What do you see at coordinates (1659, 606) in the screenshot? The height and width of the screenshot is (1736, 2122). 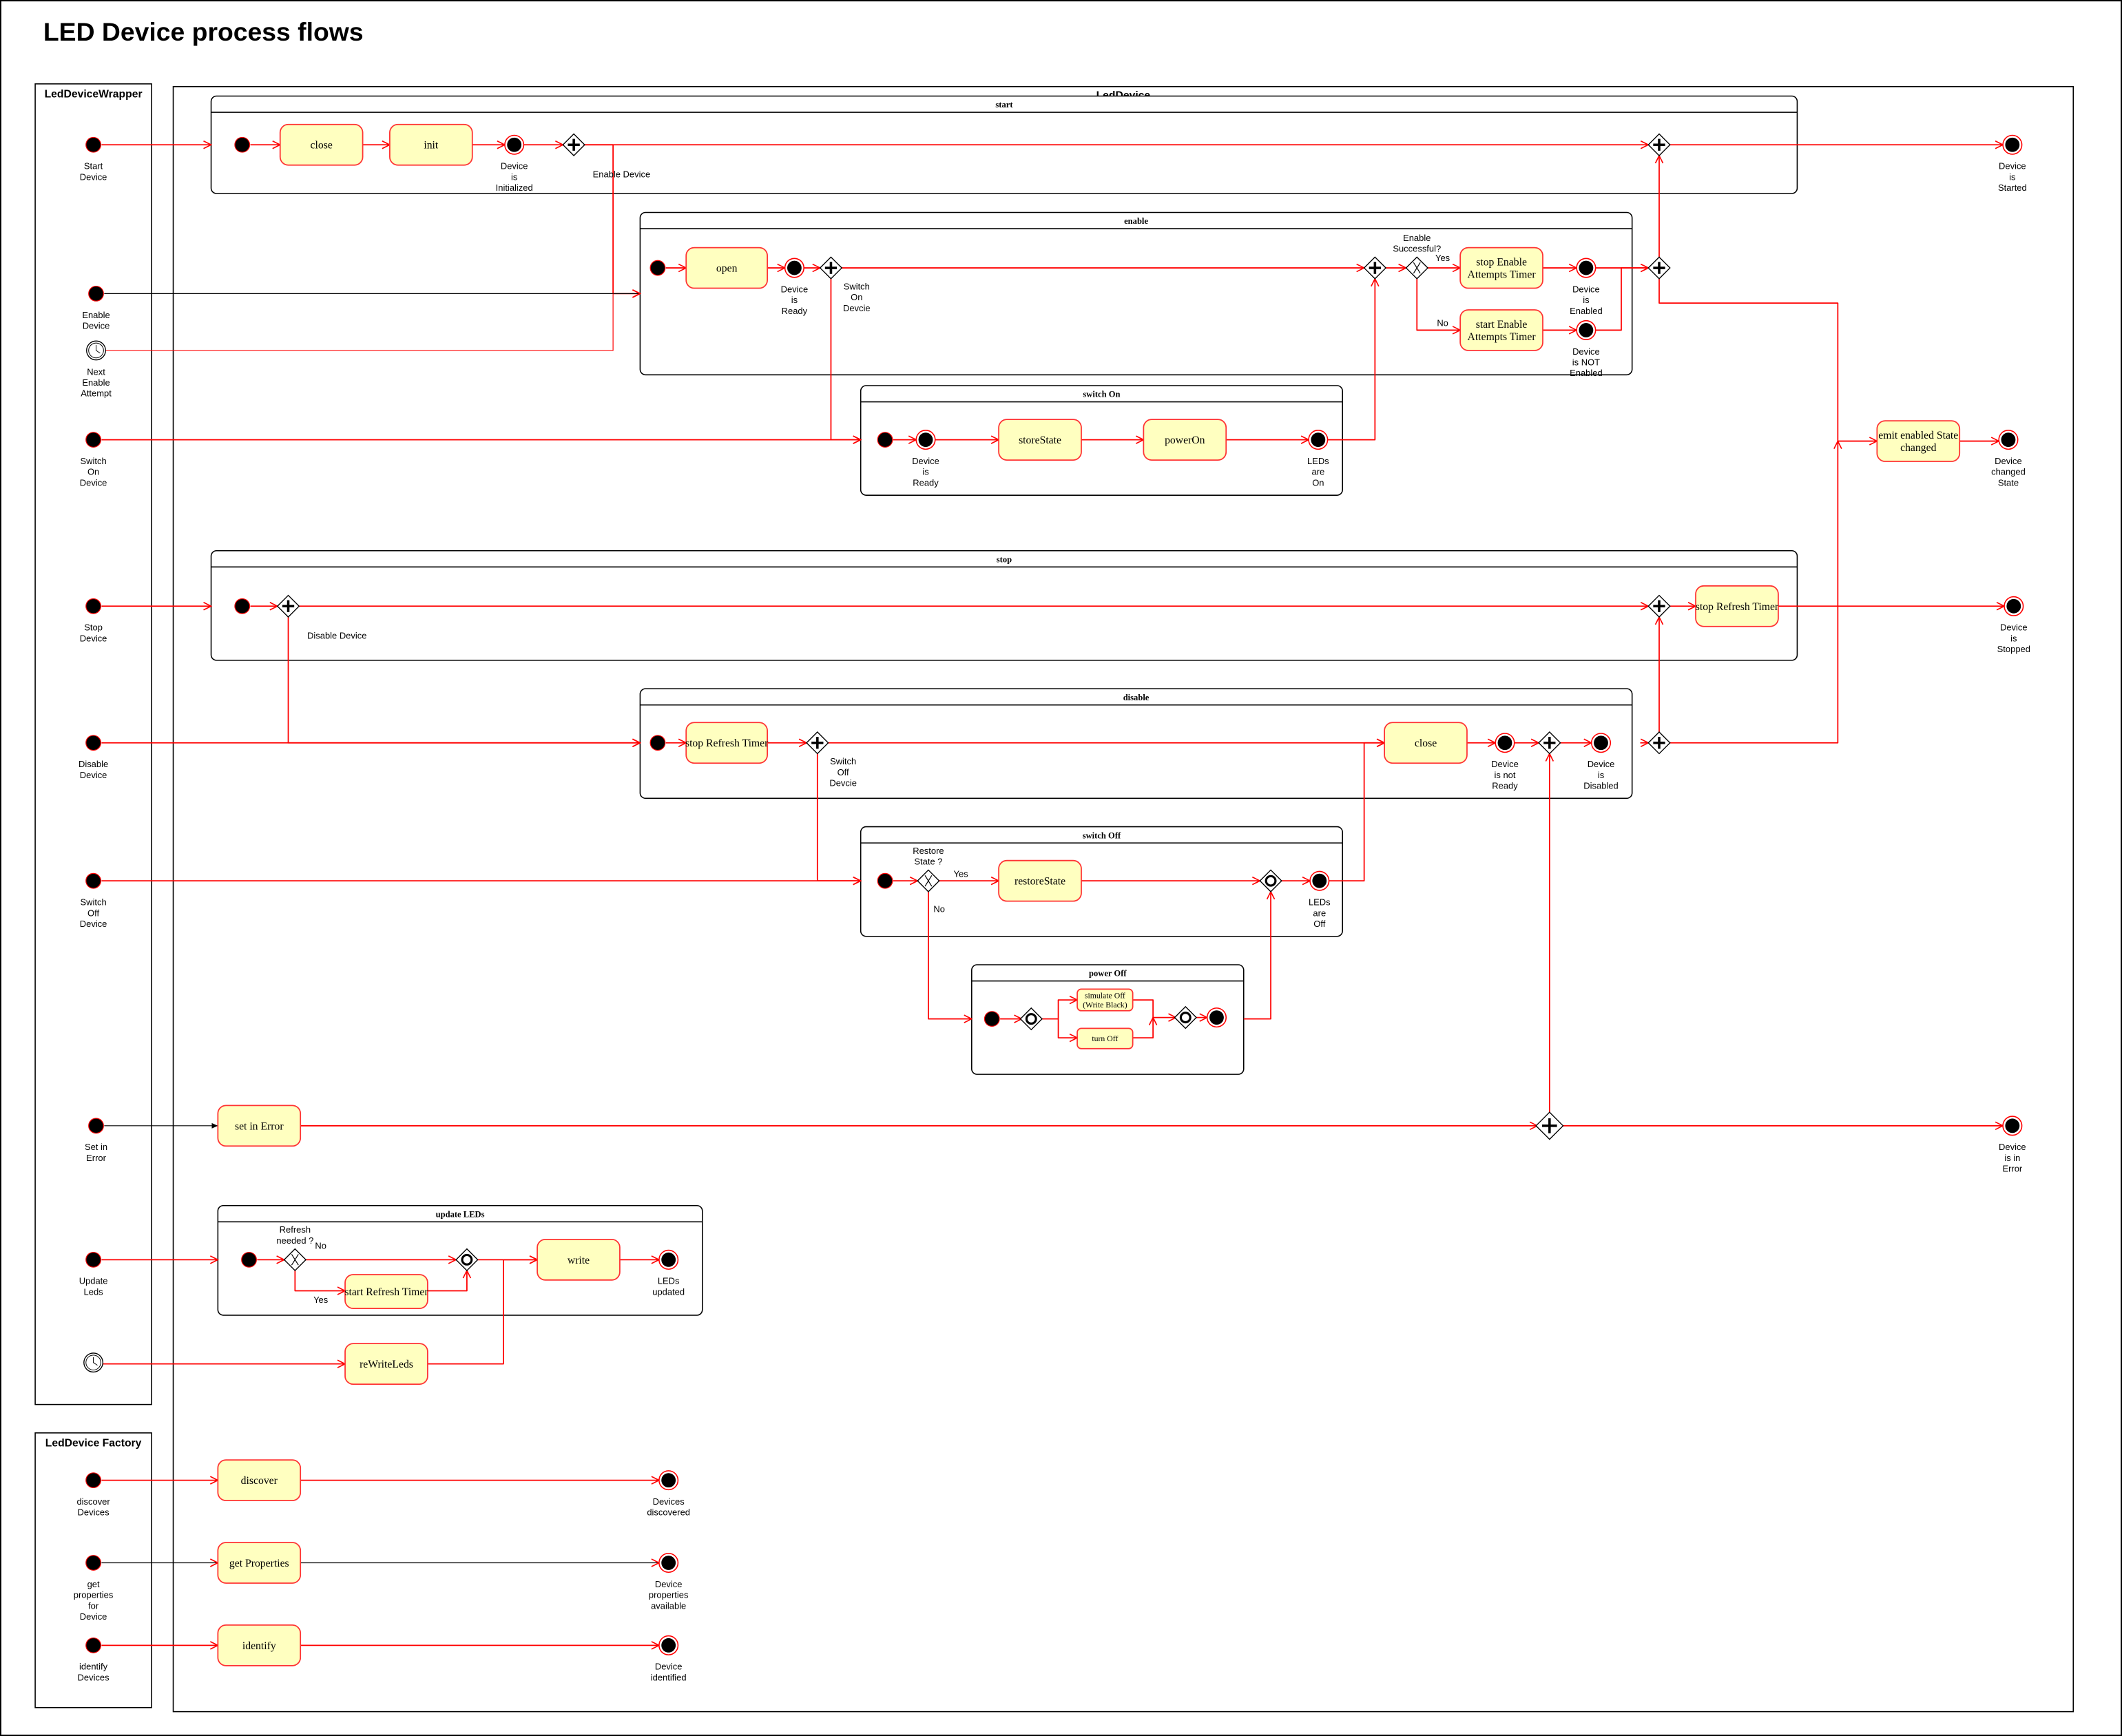 I see `parallel-gateway-icon` at bounding box center [1659, 606].